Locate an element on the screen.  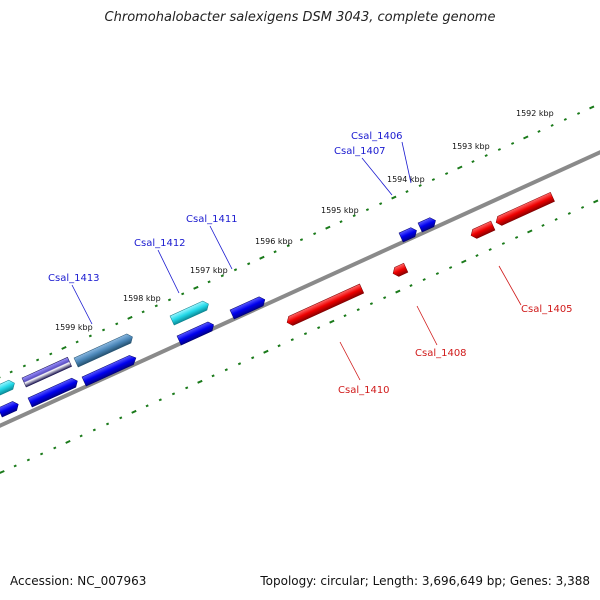
reverse-genes is located at coordinates (420, 259).